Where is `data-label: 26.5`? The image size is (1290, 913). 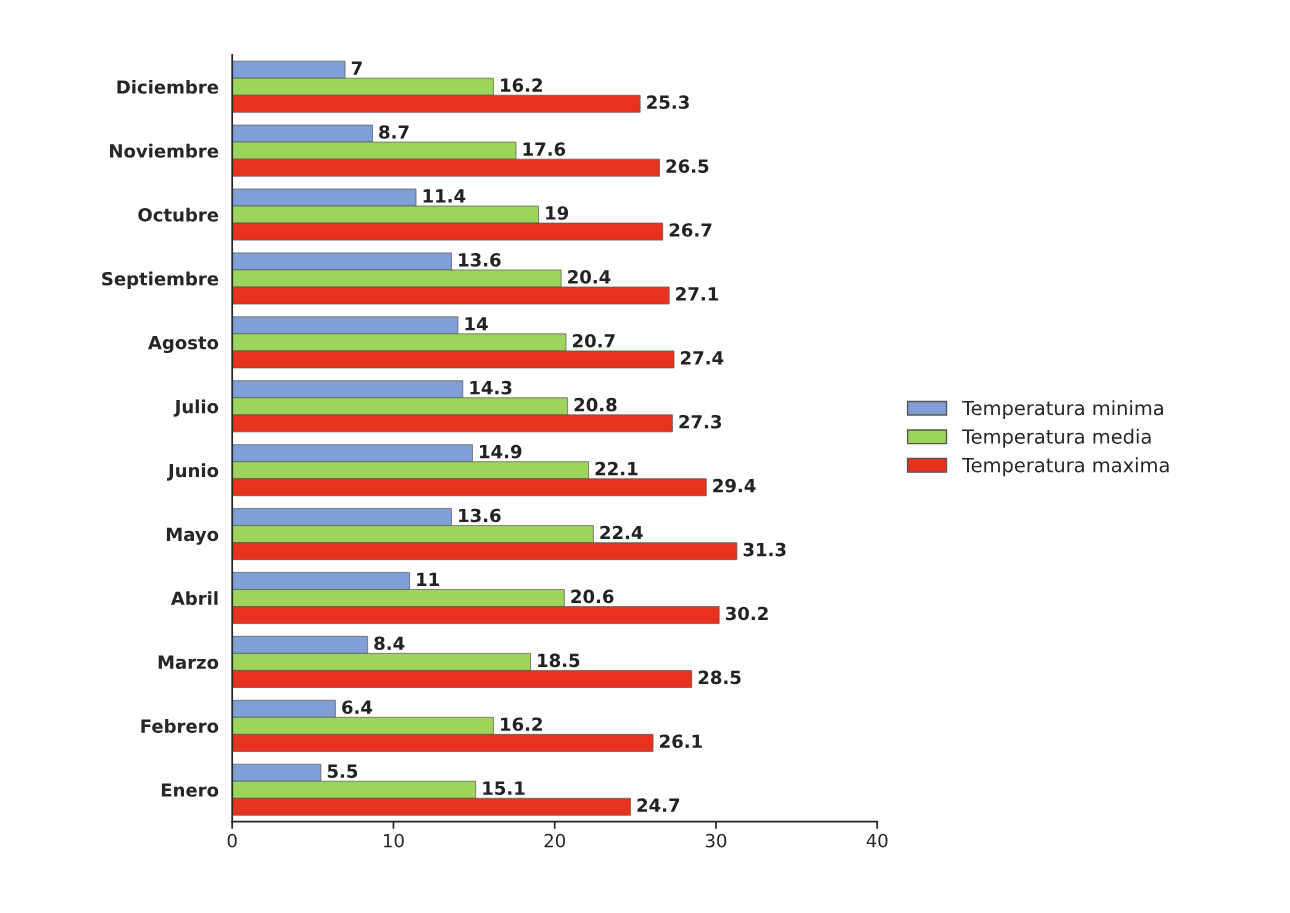
data-label: 26.5 is located at coordinates (687, 166).